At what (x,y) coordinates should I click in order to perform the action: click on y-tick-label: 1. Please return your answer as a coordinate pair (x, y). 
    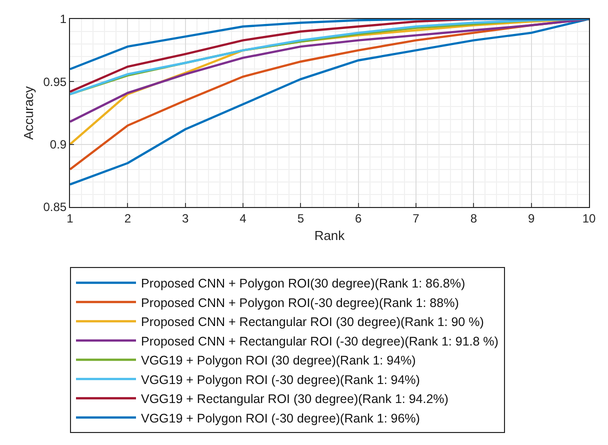
    Looking at the image, I should click on (63, 19).